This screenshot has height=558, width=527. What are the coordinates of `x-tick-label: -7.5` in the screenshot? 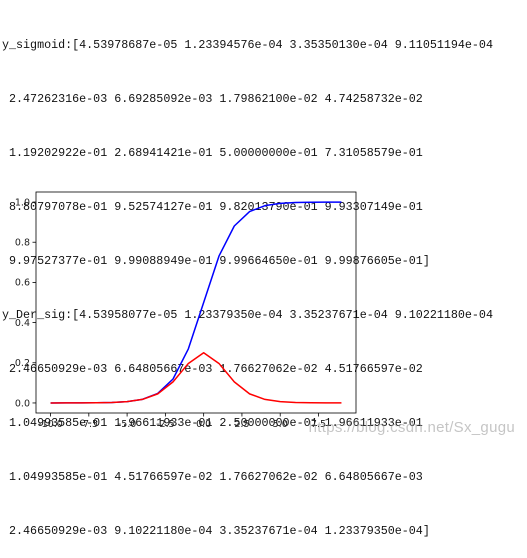 It's located at (89, 424).